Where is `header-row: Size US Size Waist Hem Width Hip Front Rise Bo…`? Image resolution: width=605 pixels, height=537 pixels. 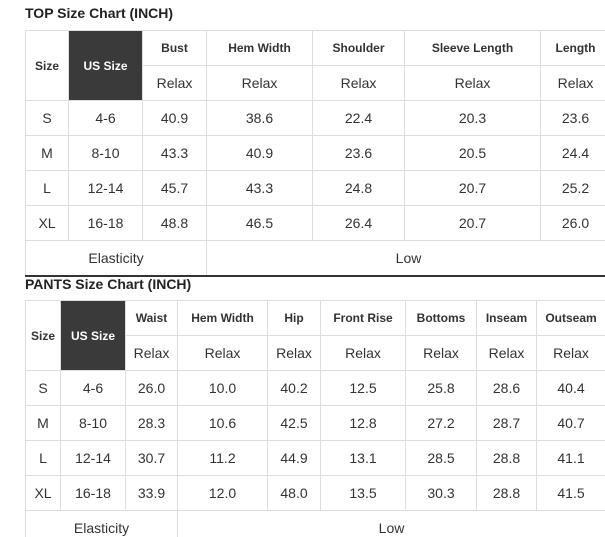
header-row: Size US Size Waist Hem Width Hip Front Rise Bo… is located at coordinates (315, 335).